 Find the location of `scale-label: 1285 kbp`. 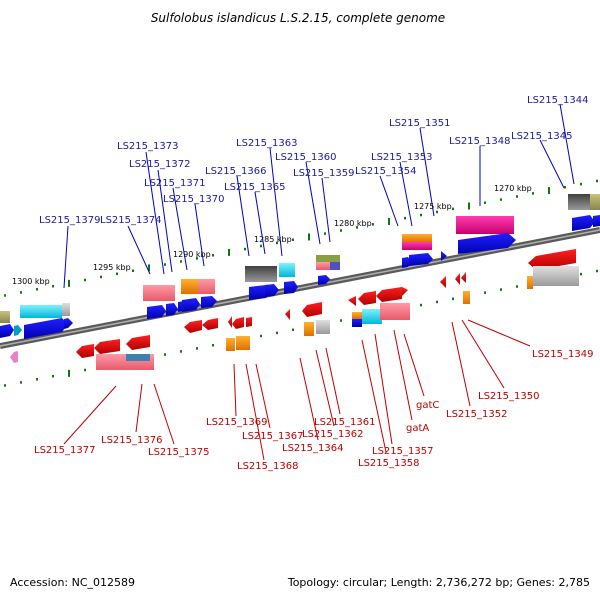

scale-label: 1285 kbp is located at coordinates (273, 239).